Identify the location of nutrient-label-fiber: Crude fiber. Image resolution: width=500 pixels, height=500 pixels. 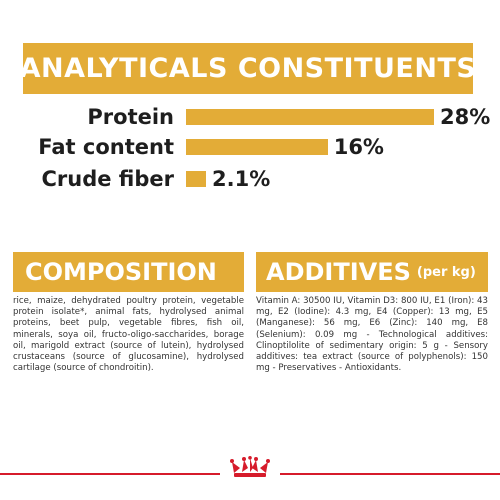
(107, 179).